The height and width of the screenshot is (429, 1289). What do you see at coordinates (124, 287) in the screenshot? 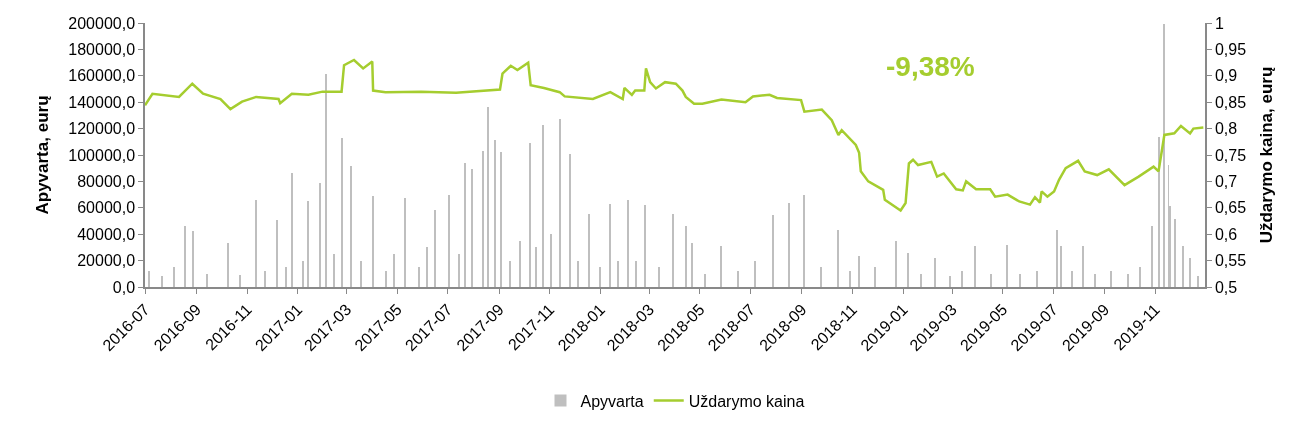
I see `y-tick-label: 0,0` at bounding box center [124, 287].